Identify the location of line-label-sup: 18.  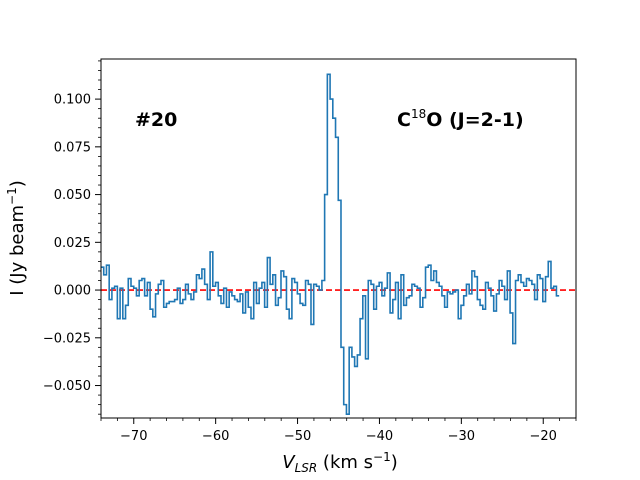
(418, 114).